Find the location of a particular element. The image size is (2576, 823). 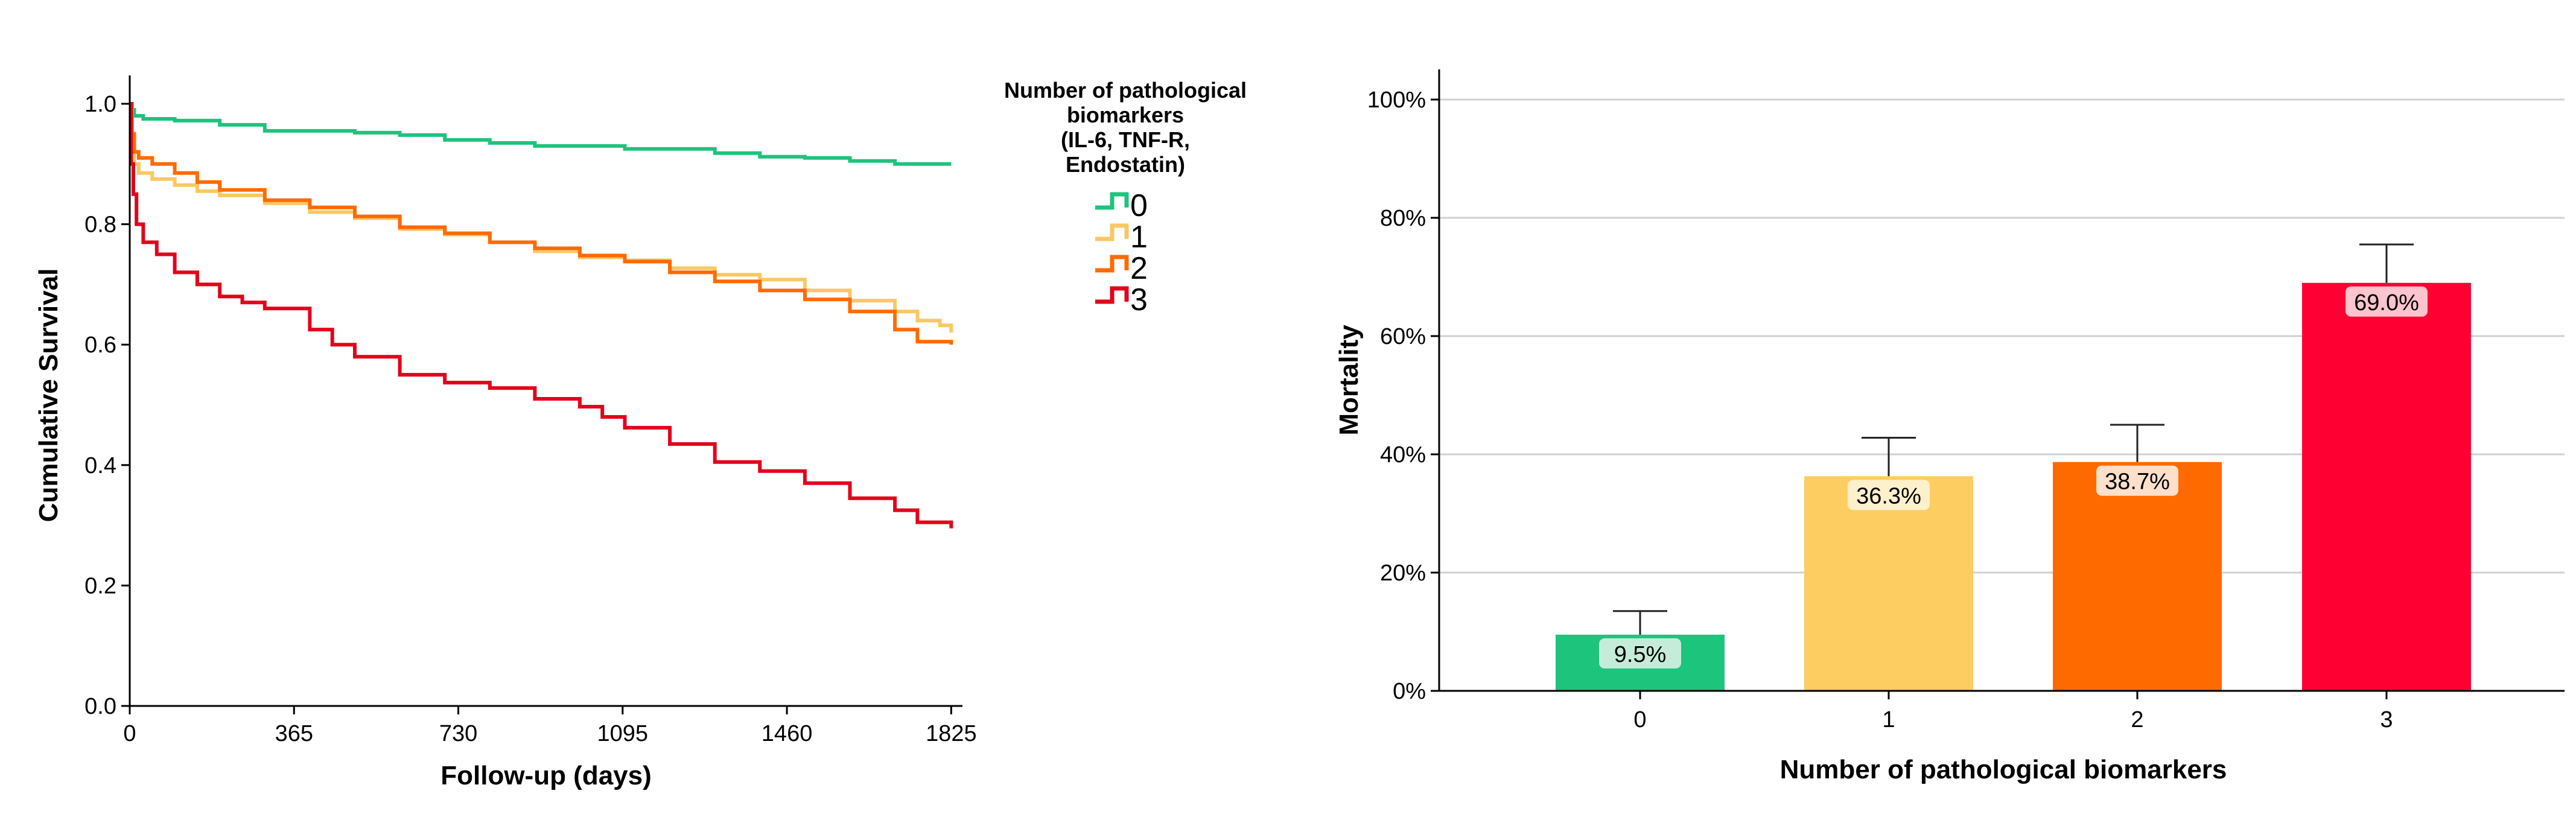

data-label-2: 38.7% is located at coordinates (2137, 482).